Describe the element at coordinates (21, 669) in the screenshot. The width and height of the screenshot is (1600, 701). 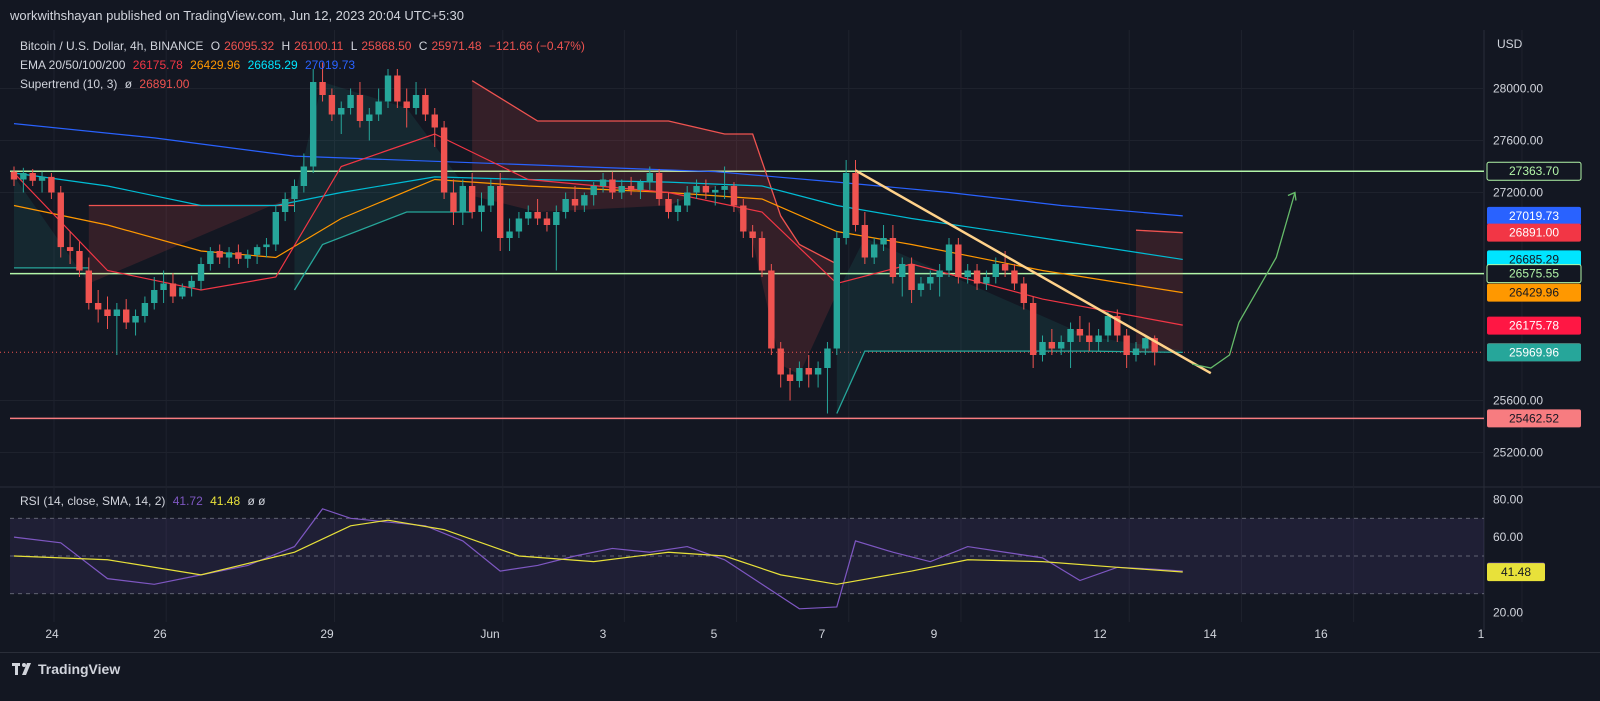
I see `tradingview-logo-icon` at that location.